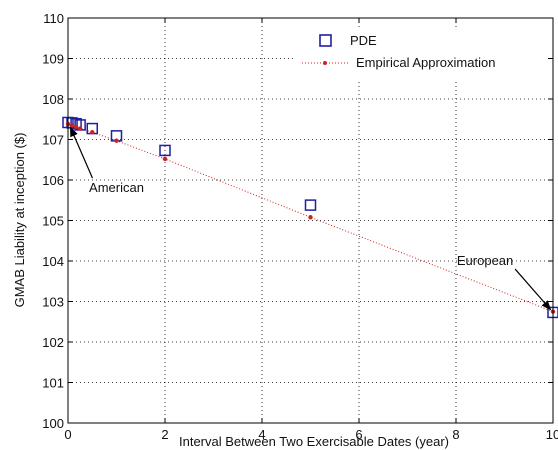 The width and height of the screenshot is (558, 450). What do you see at coordinates (325, 63) in the screenshot?
I see `legend-approx-marker` at bounding box center [325, 63].